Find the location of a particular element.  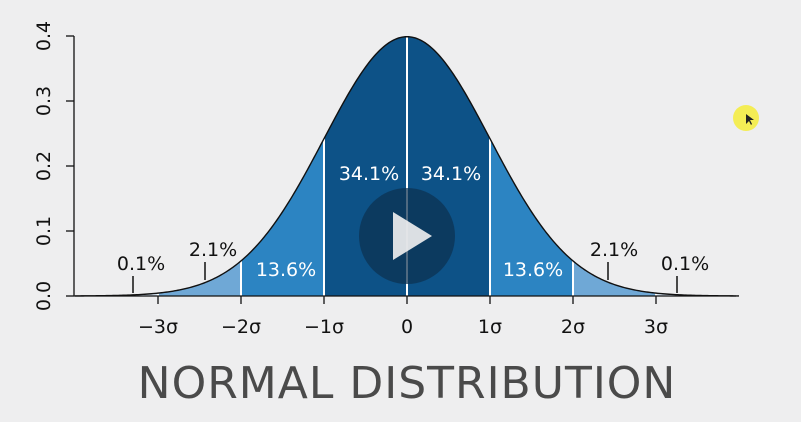

x-tick-label: 1σ is located at coordinates (490, 327).